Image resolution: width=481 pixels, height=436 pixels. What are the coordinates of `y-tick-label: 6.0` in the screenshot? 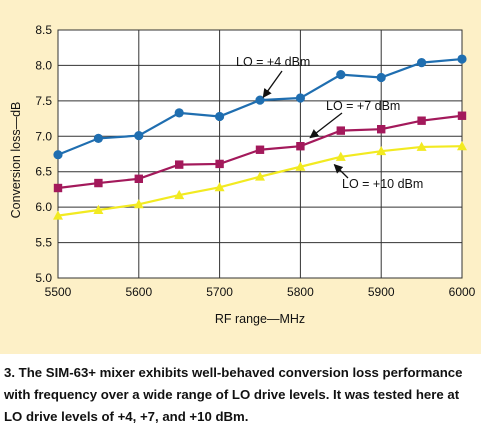 It's located at (43, 207).